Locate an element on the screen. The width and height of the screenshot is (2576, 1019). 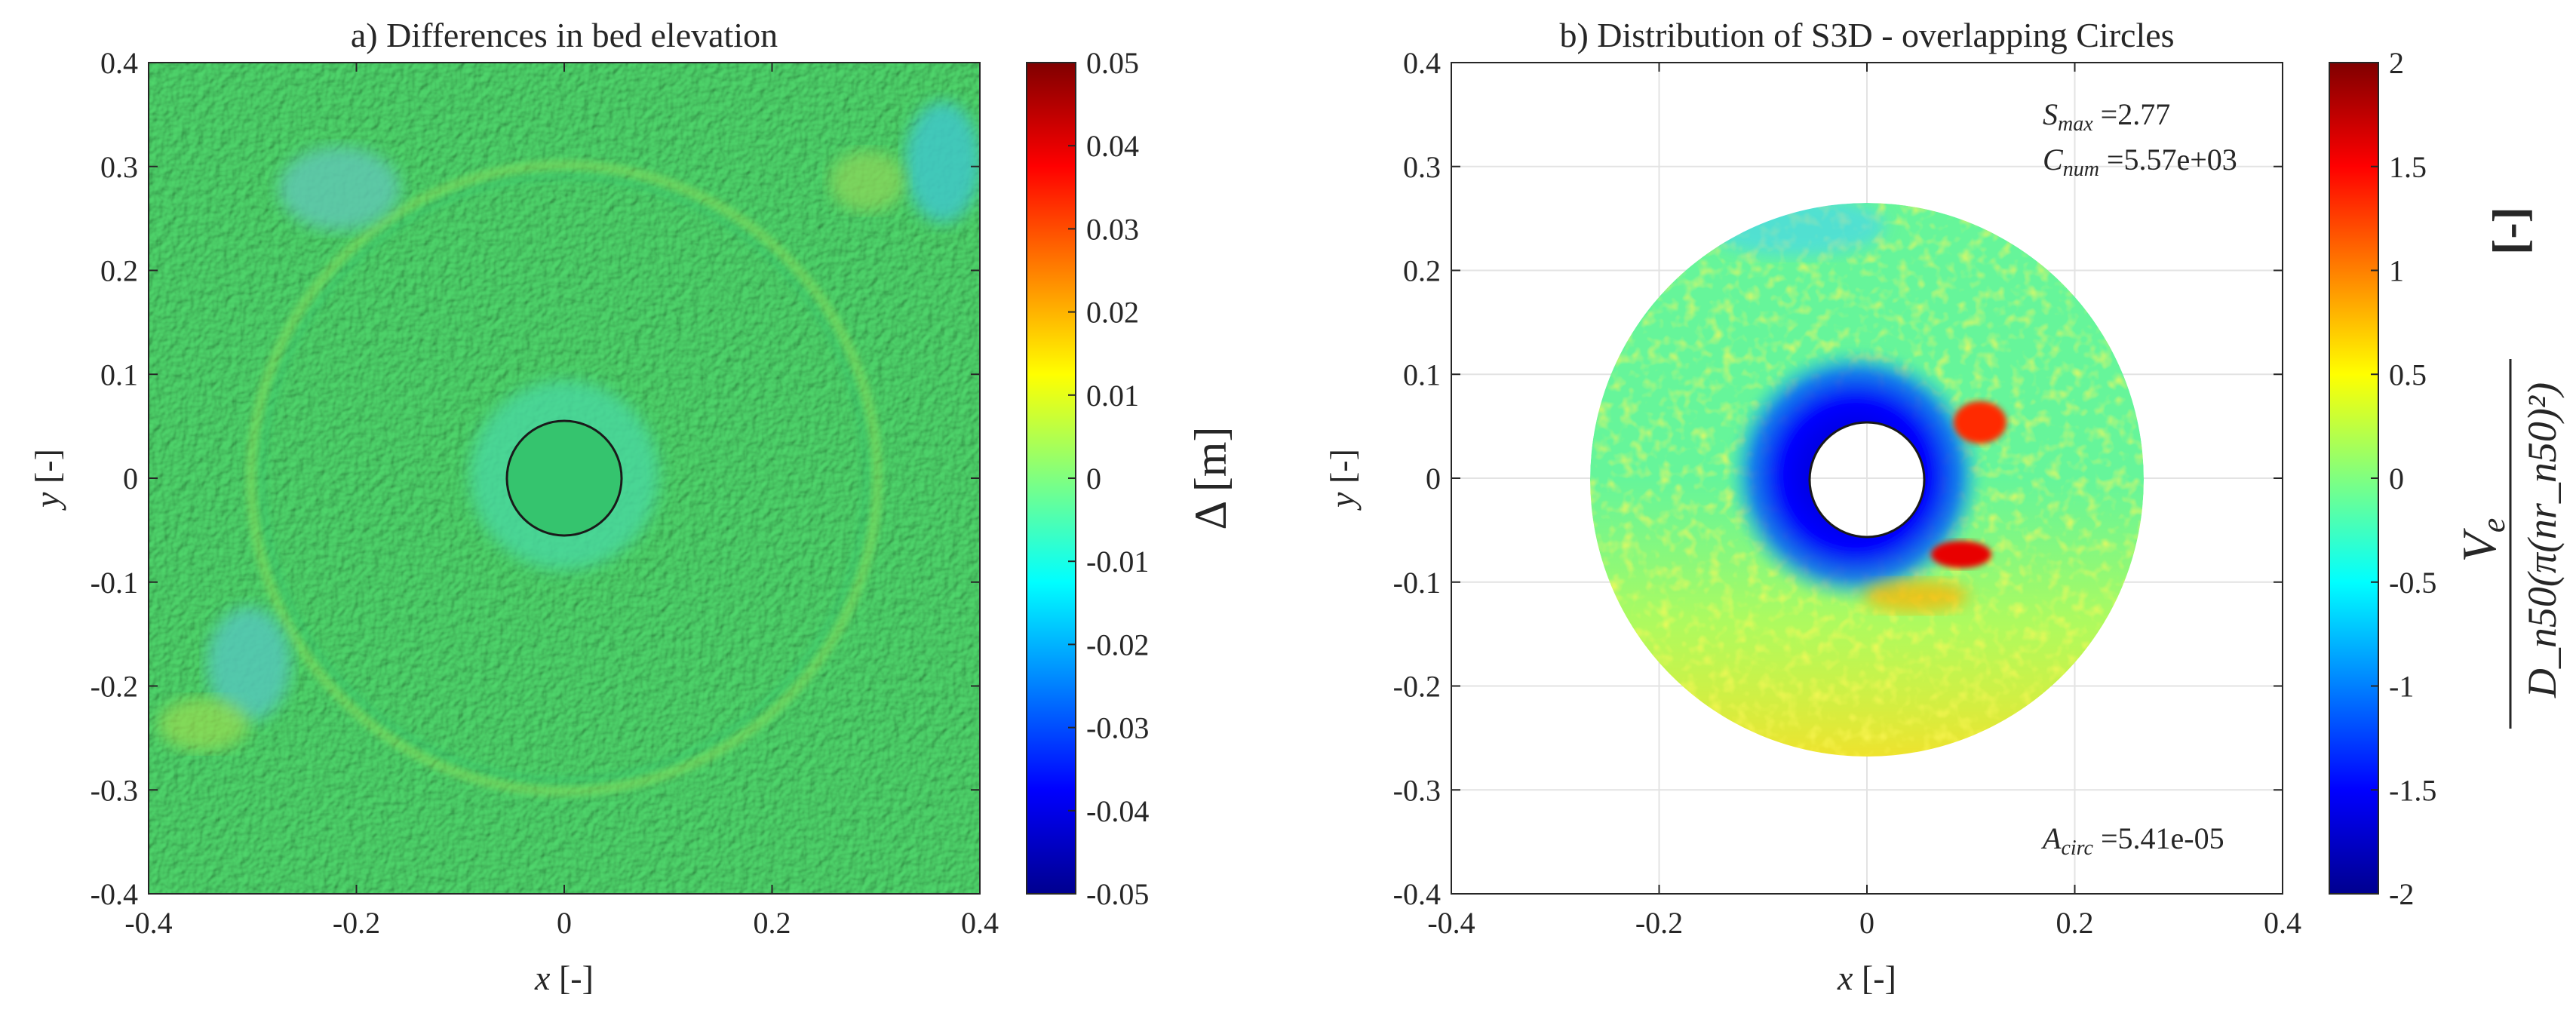
colorbar-tick-label: 1.5 is located at coordinates (2408, 167).